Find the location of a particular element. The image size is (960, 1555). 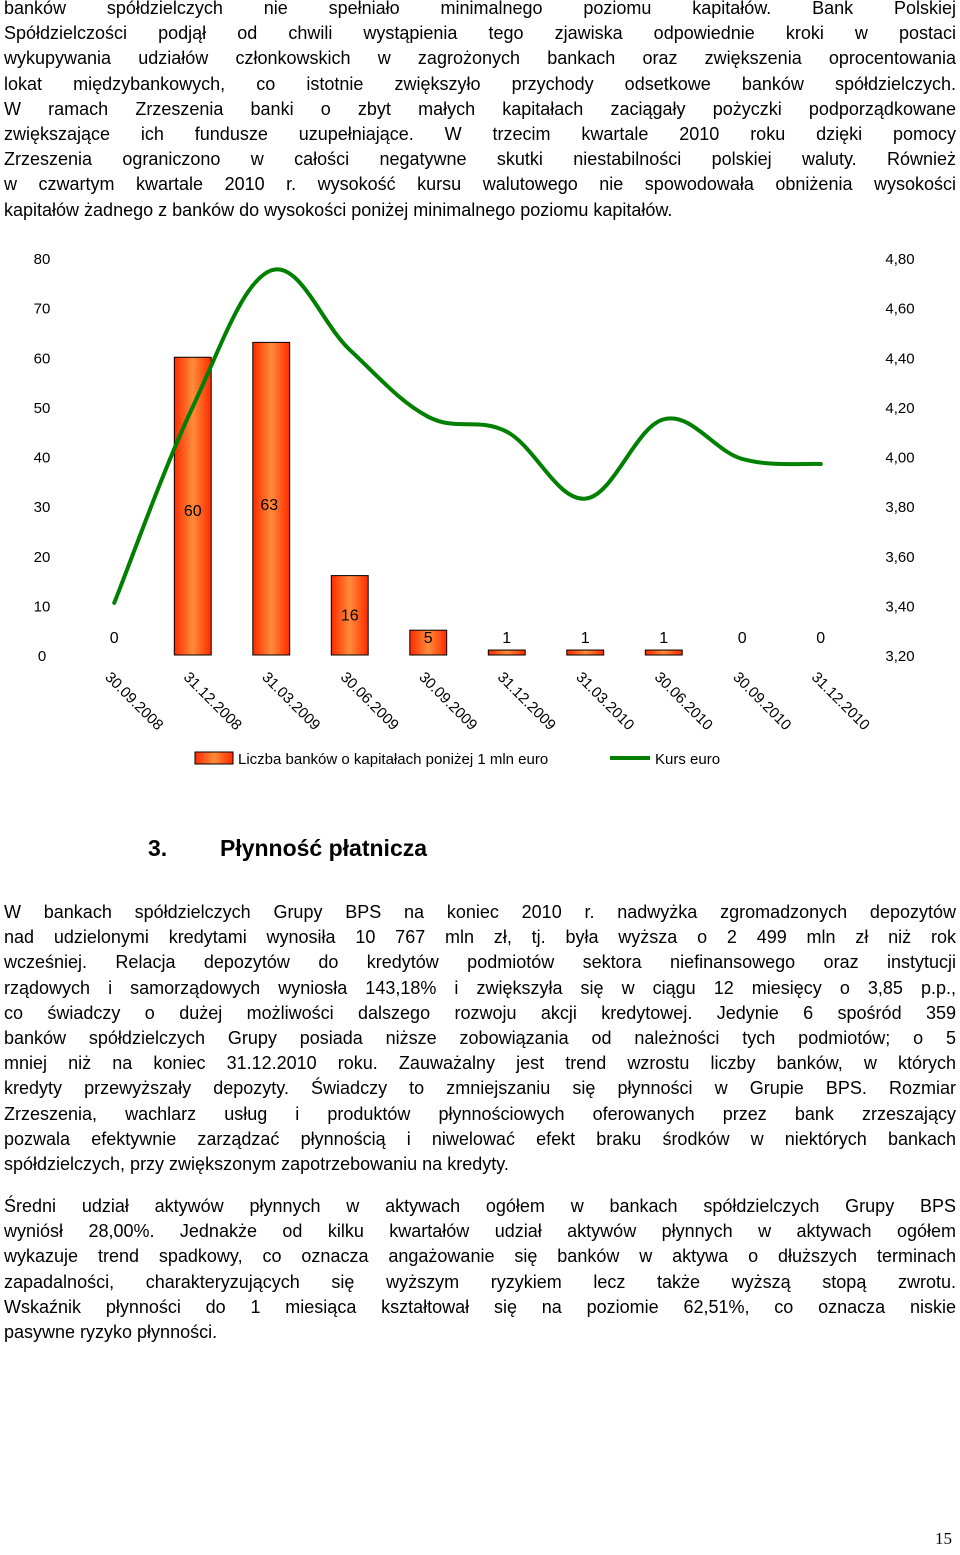

bar-data-label: 63 is located at coordinates (269, 505).